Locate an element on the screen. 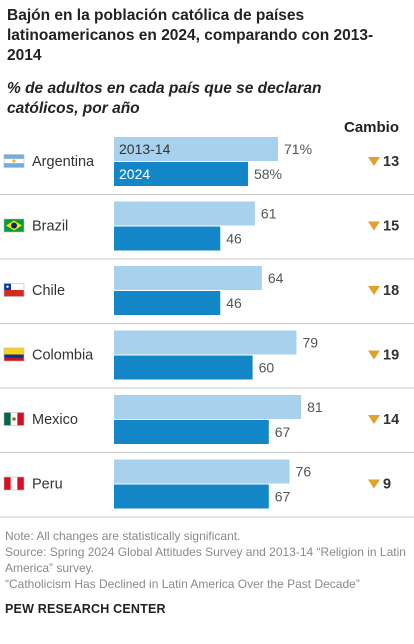 This screenshot has width=414, height=644. value-label-2013-14: 61 is located at coordinates (269, 214).